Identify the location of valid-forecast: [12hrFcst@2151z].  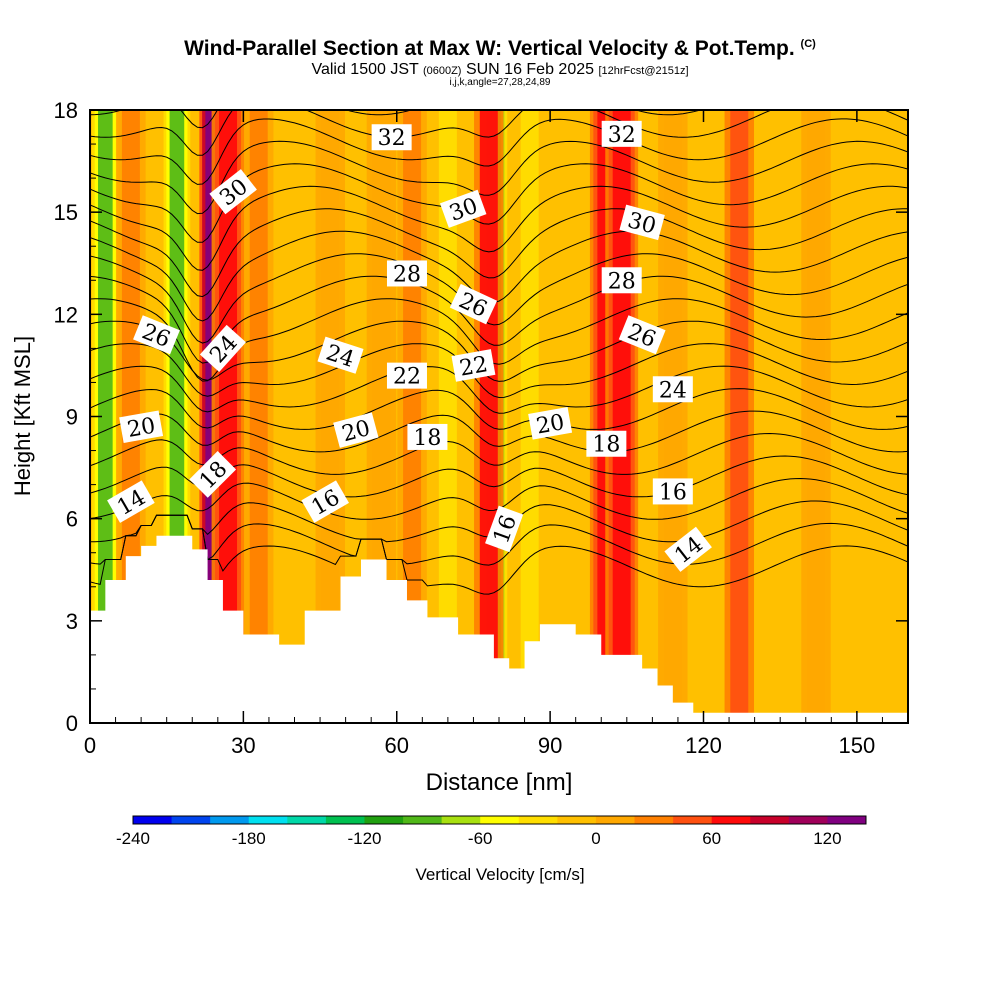
(643, 71).